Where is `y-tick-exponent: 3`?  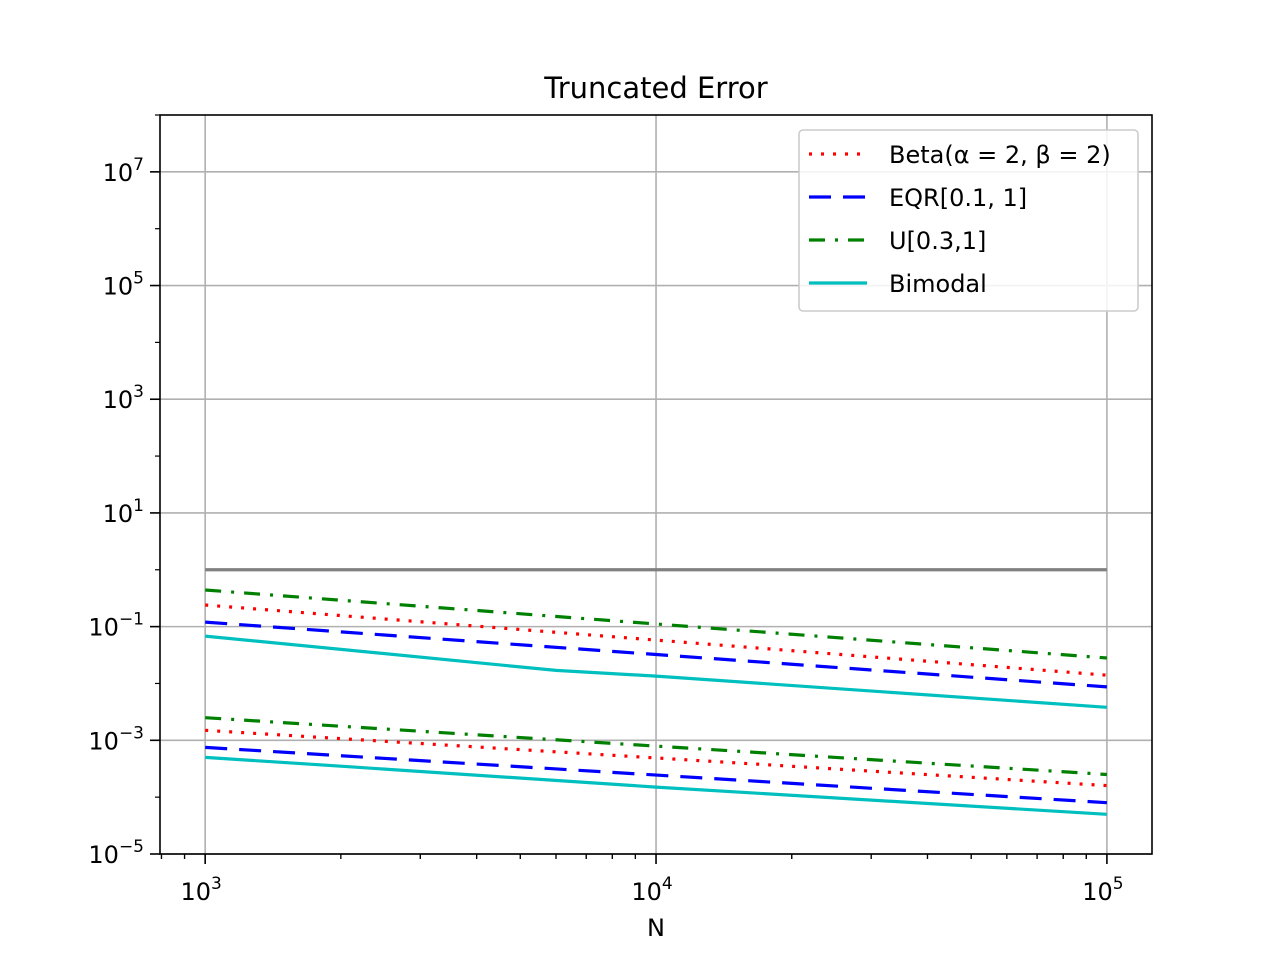
y-tick-exponent: 3 is located at coordinates (138, 392).